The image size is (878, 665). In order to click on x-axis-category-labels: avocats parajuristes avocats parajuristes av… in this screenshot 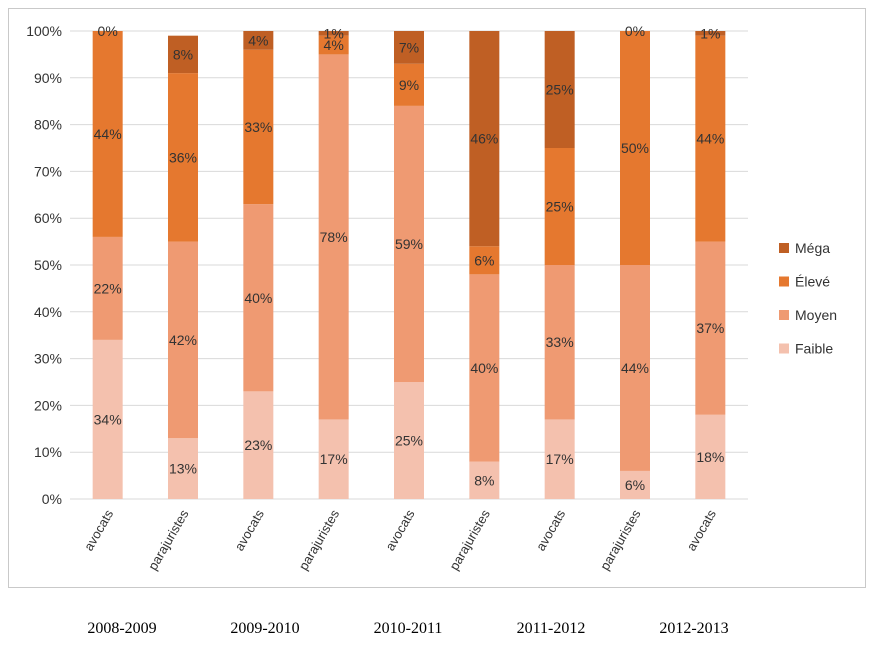, I will do `click(400, 540)`.